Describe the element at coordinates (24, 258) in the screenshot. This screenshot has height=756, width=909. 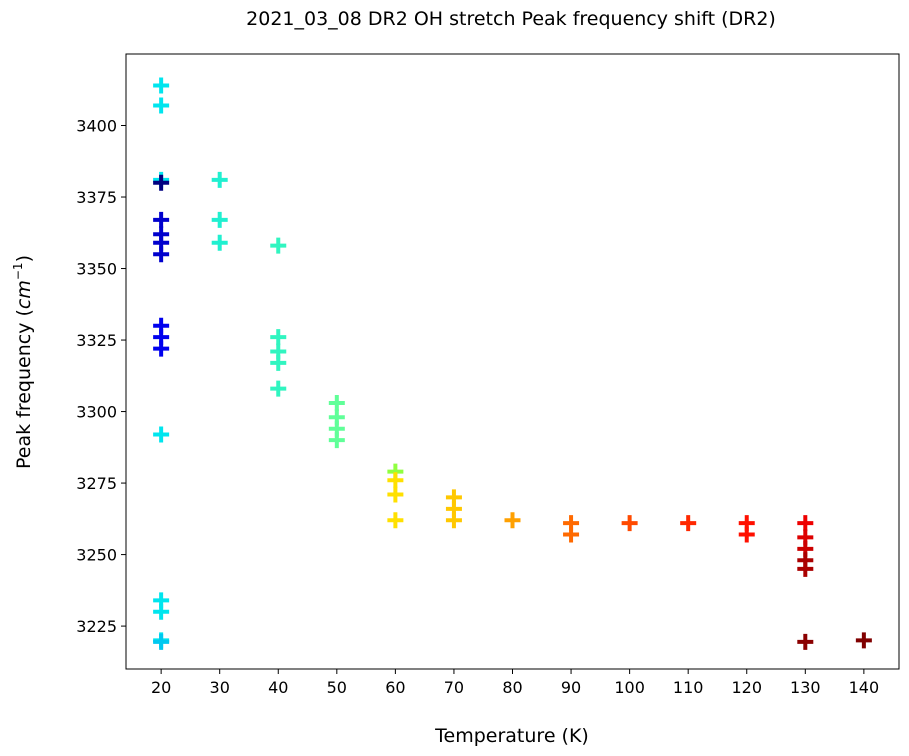
I see `y-axis-label-end: )` at that location.